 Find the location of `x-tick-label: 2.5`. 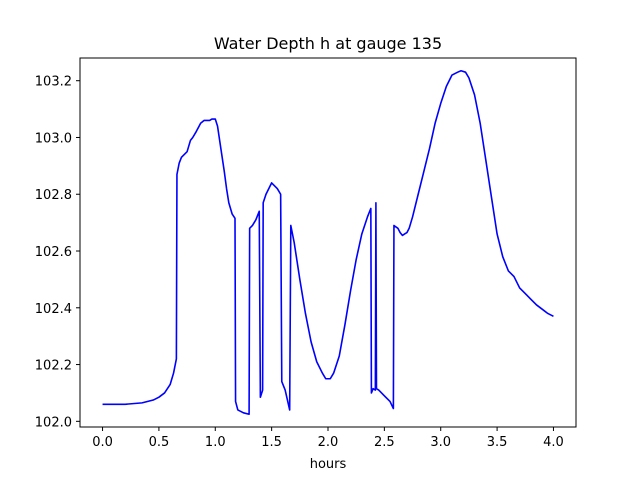

x-tick-label: 2.5 is located at coordinates (384, 442).